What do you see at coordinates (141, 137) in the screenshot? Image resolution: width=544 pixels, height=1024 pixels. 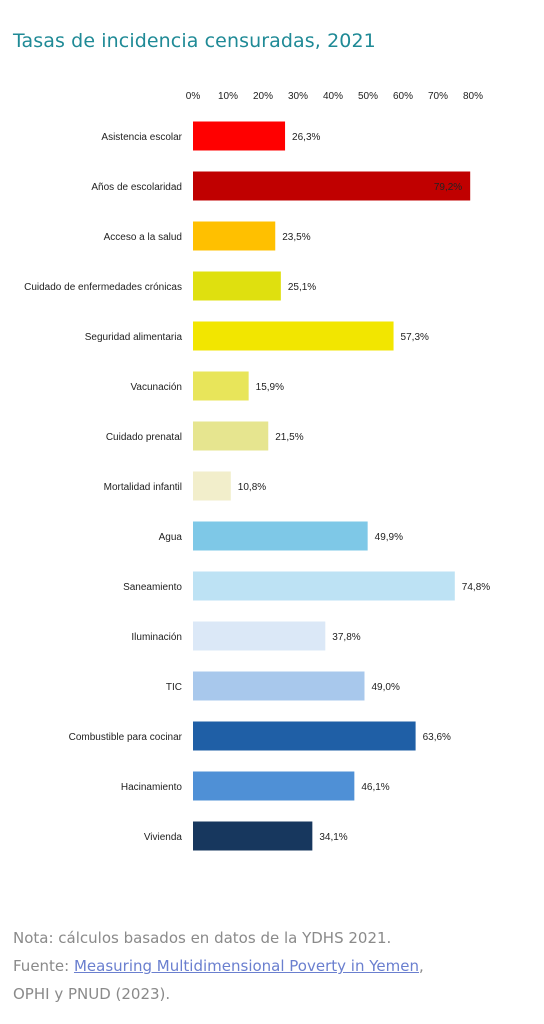 I see `category-label: Asistencia escolar` at bounding box center [141, 137].